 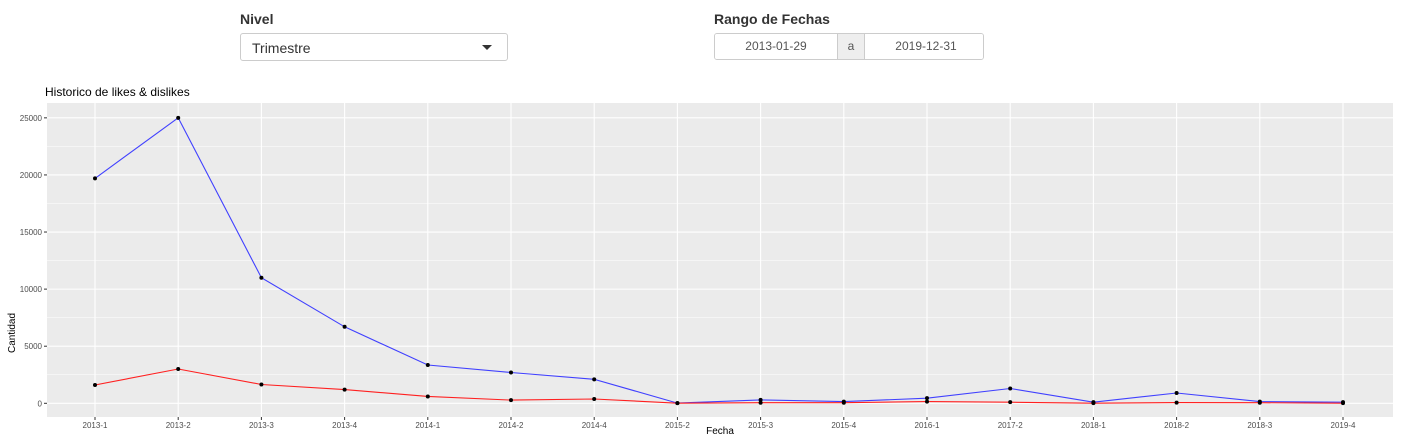 What do you see at coordinates (487, 47) in the screenshot?
I see `chevron-down-icon` at bounding box center [487, 47].